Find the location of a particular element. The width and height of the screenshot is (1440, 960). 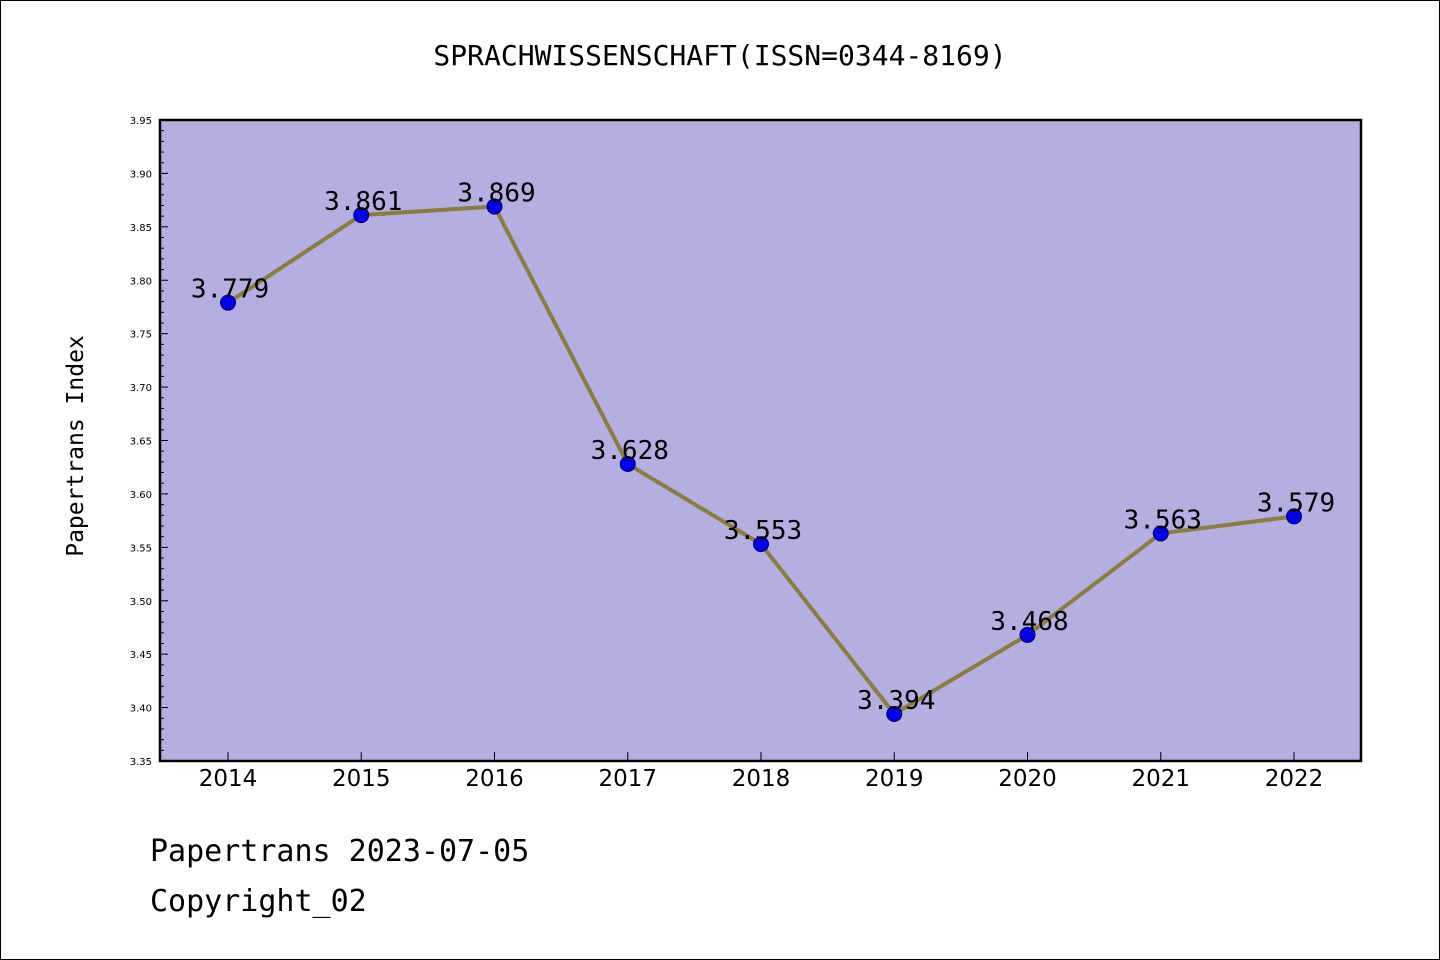

y-tick-label: 3.55 is located at coordinates (141, 548).